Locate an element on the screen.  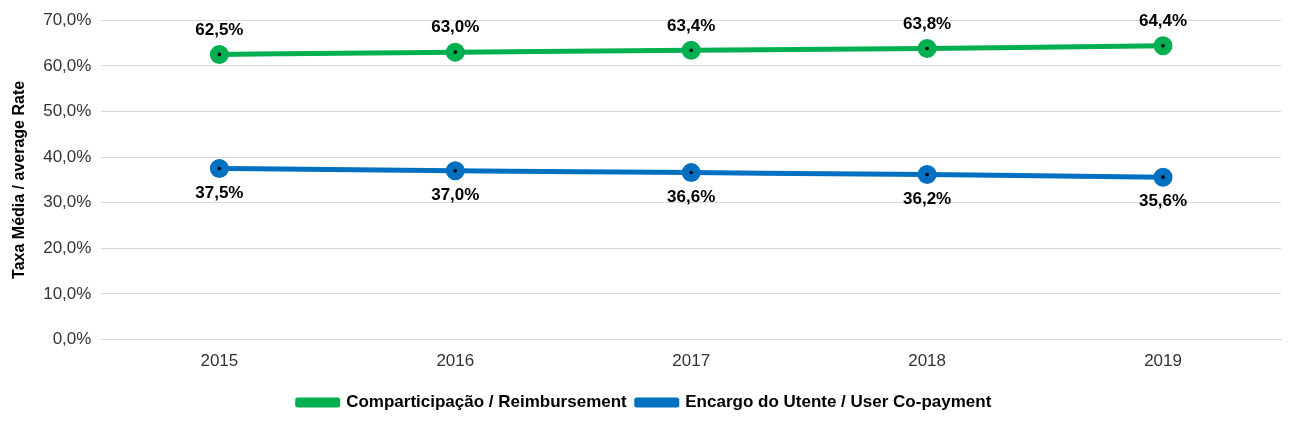
legend-label: Comparticipação / Reimbursement is located at coordinates (487, 402).